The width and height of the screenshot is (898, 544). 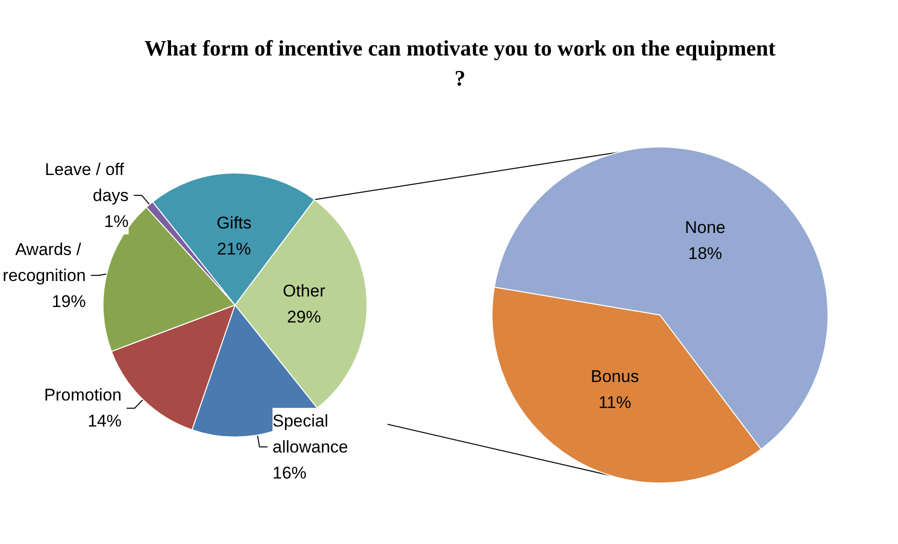 I want to click on data-label: 1%, so click(x=116, y=221).